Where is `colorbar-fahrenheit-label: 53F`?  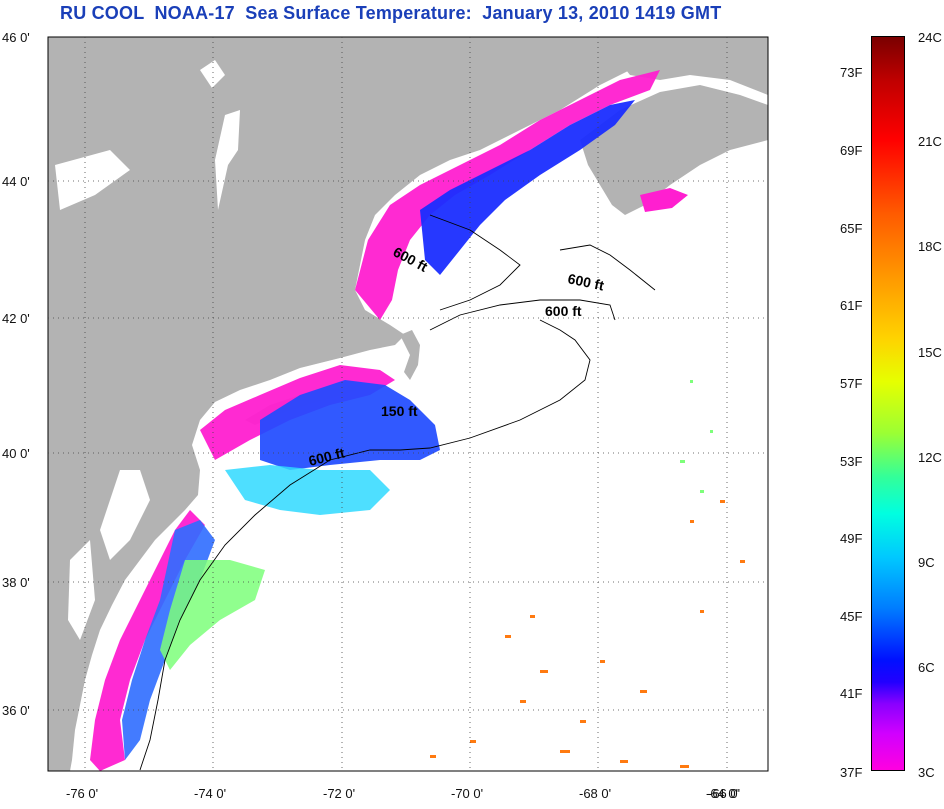
colorbar-fahrenheit-label: 53F is located at coordinates (851, 461).